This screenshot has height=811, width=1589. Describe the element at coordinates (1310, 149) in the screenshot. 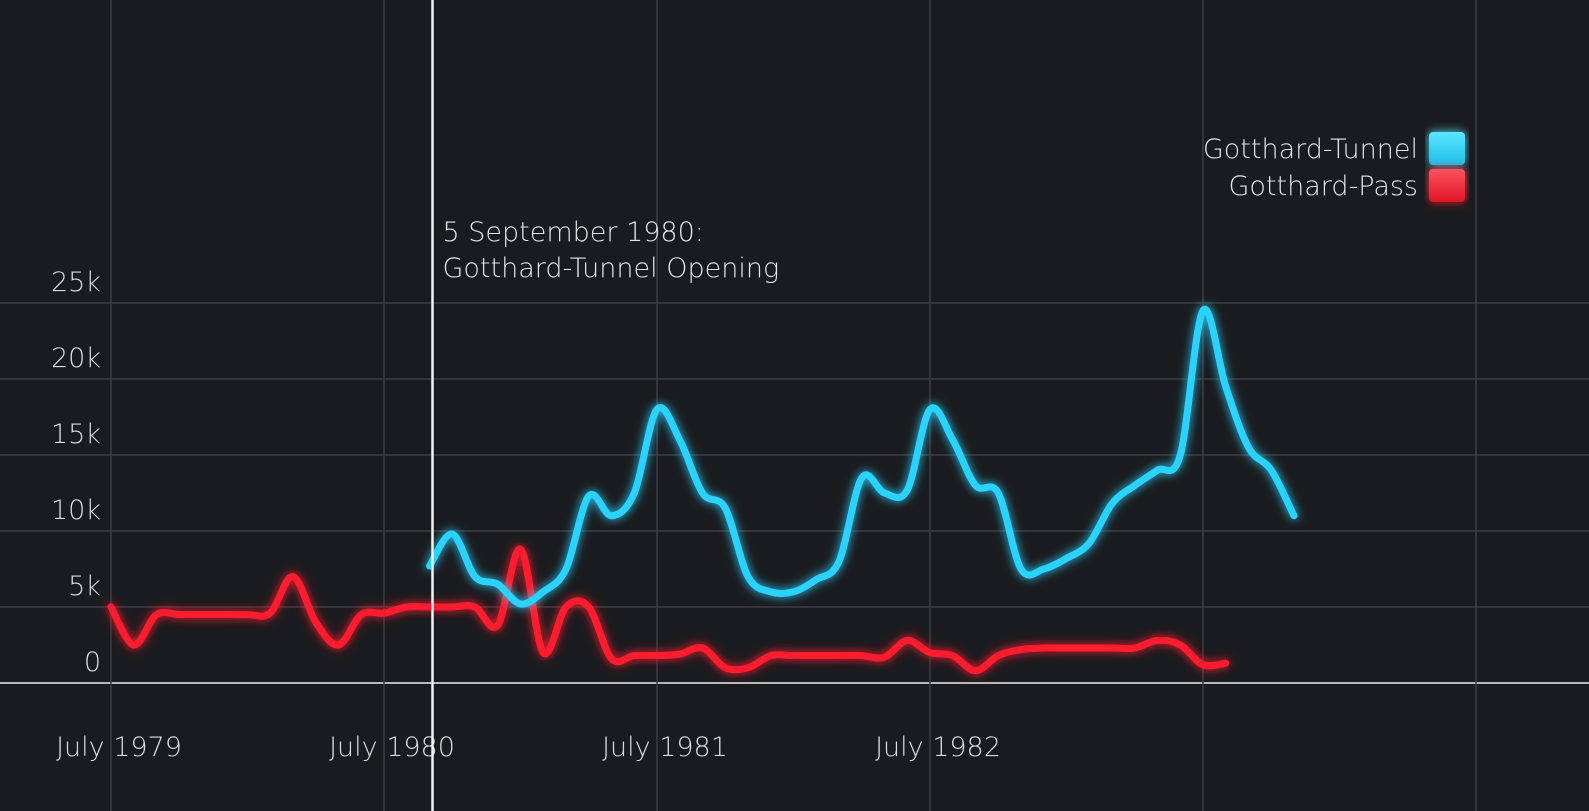

I see `legend-label: Gotthard-Tunnel` at that location.